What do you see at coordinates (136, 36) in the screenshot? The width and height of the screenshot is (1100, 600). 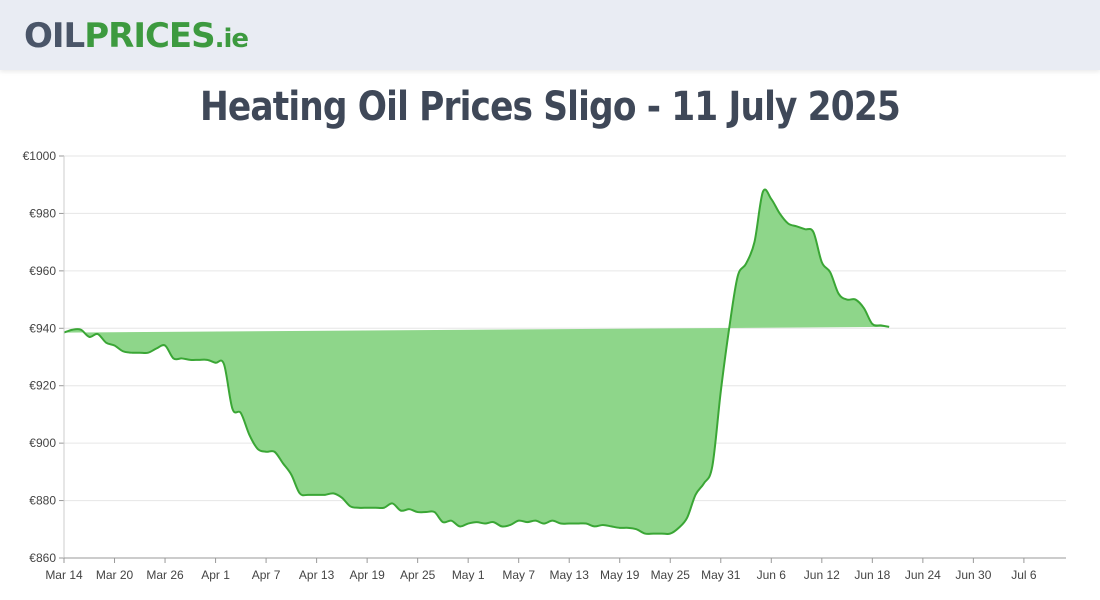 I see `site-logo: OILPRICES.ie` at bounding box center [136, 36].